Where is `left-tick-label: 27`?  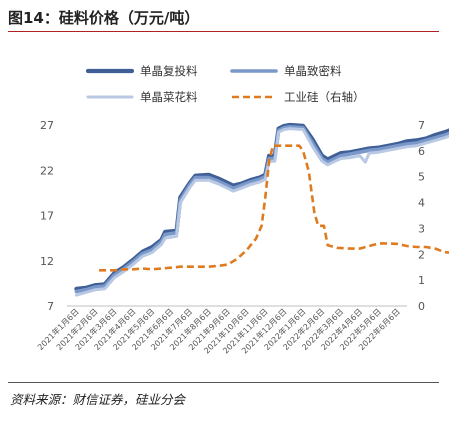 left-tick-label: 27 is located at coordinates (47, 125).